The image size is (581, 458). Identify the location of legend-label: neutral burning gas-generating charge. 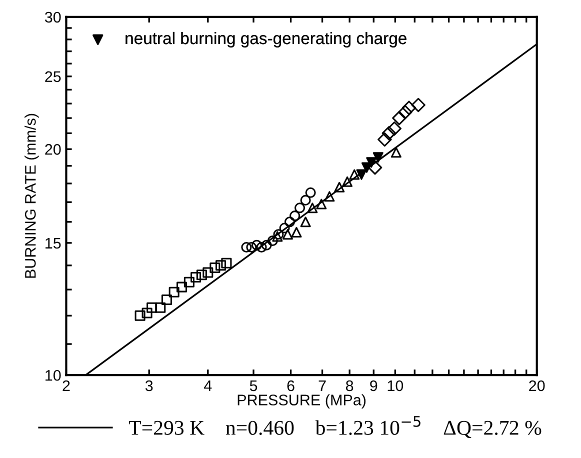
(266, 40).